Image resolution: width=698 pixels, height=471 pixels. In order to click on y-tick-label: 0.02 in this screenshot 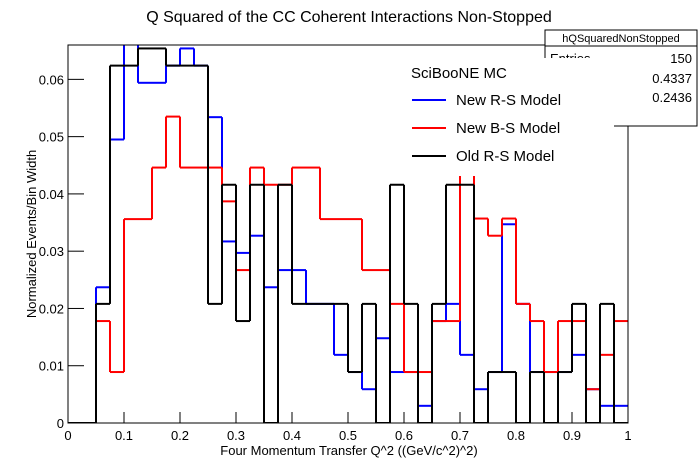, I will do `click(51, 308)`.